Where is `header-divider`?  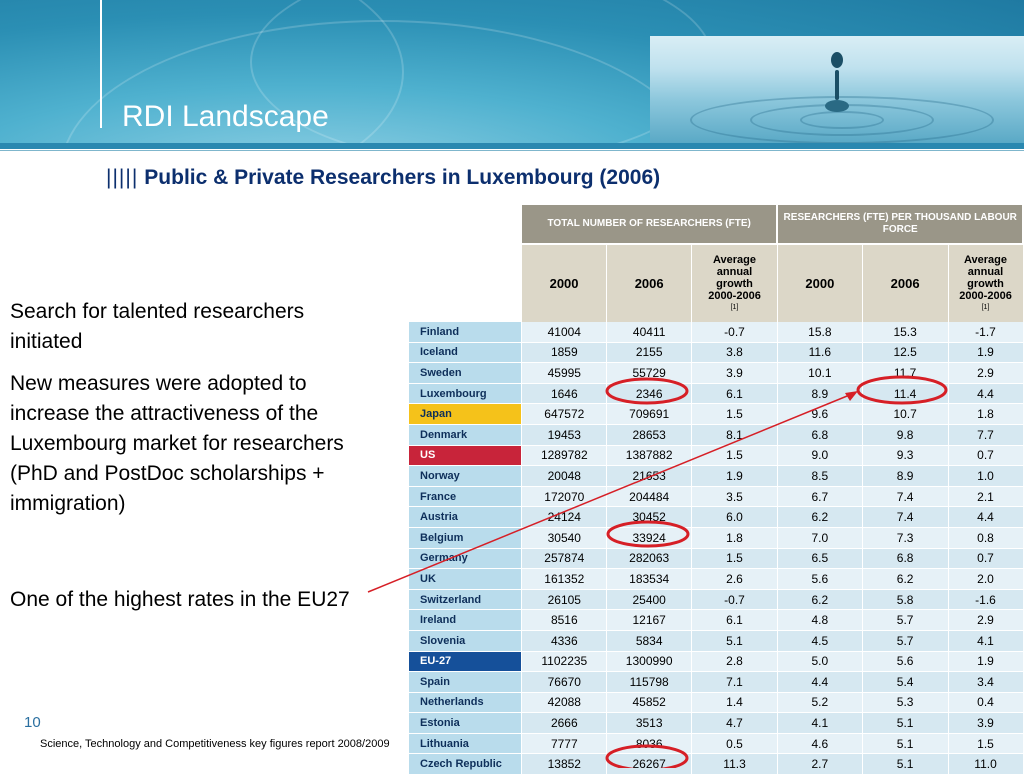
header-divider is located at coordinates (101, 64).